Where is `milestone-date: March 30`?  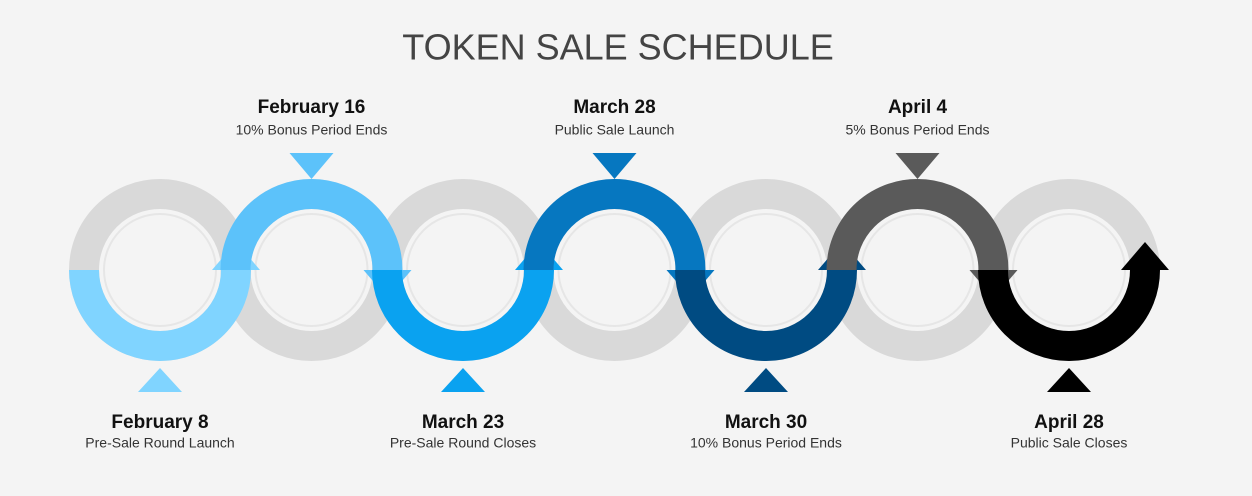 milestone-date: March 30 is located at coordinates (766, 422).